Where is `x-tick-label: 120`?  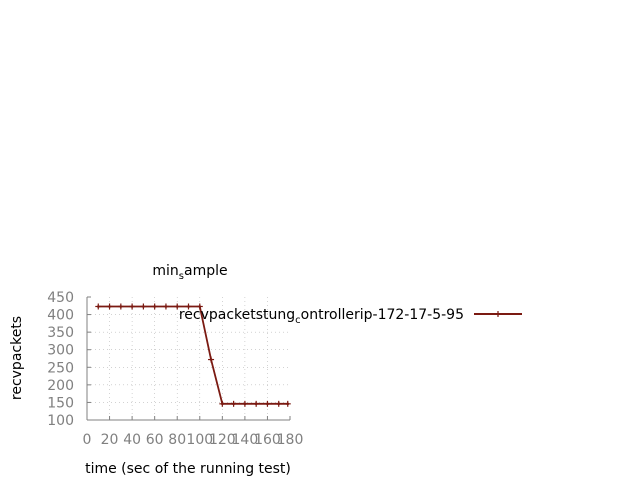
x-tick-label: 120 is located at coordinates (222, 440).